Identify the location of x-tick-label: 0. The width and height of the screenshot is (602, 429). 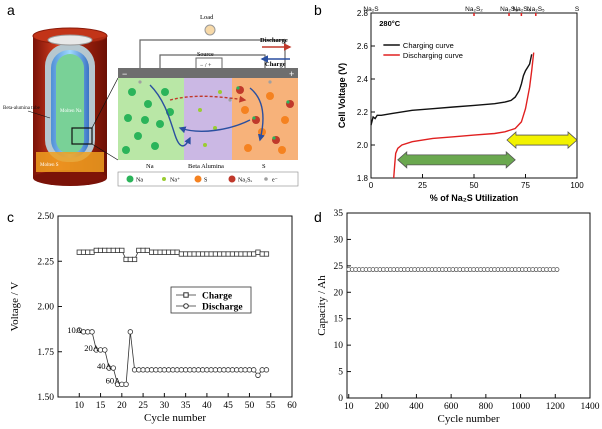
(371, 185).